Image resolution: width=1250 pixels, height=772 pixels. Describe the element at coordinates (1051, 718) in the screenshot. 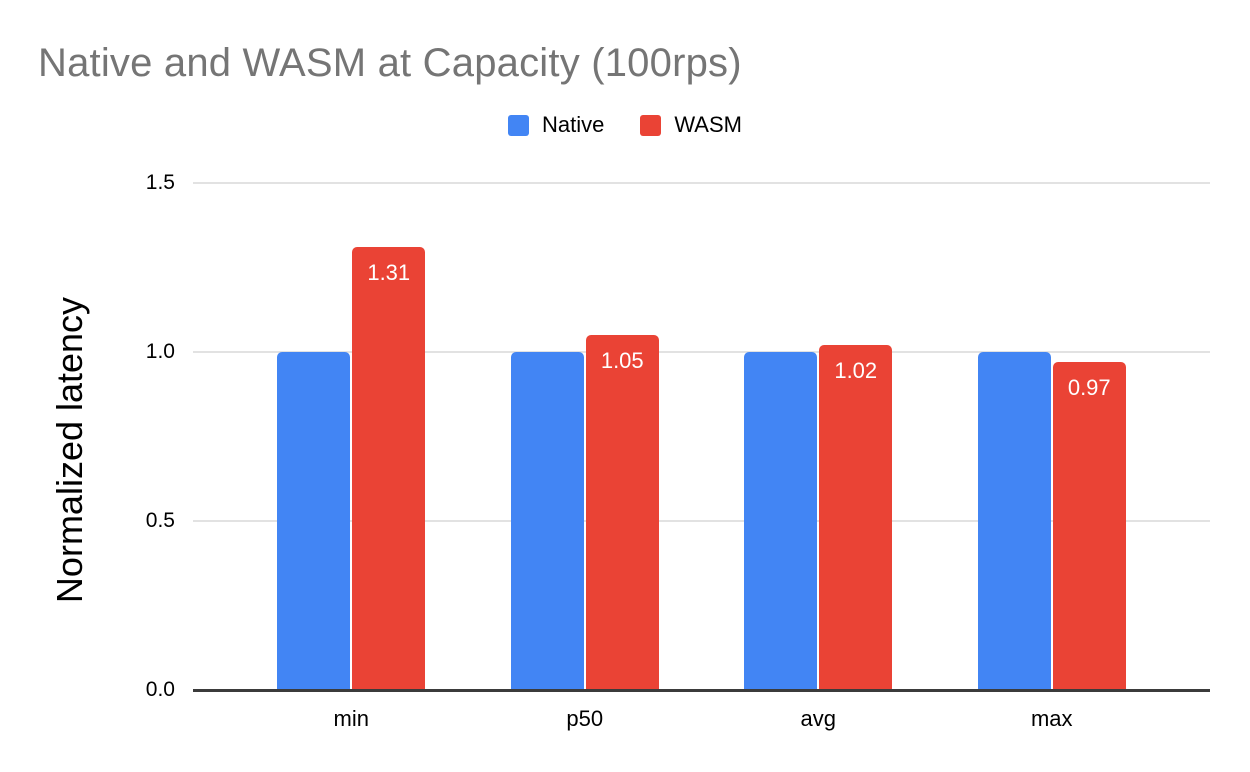

I see `x-tick-label-max: max` at that location.